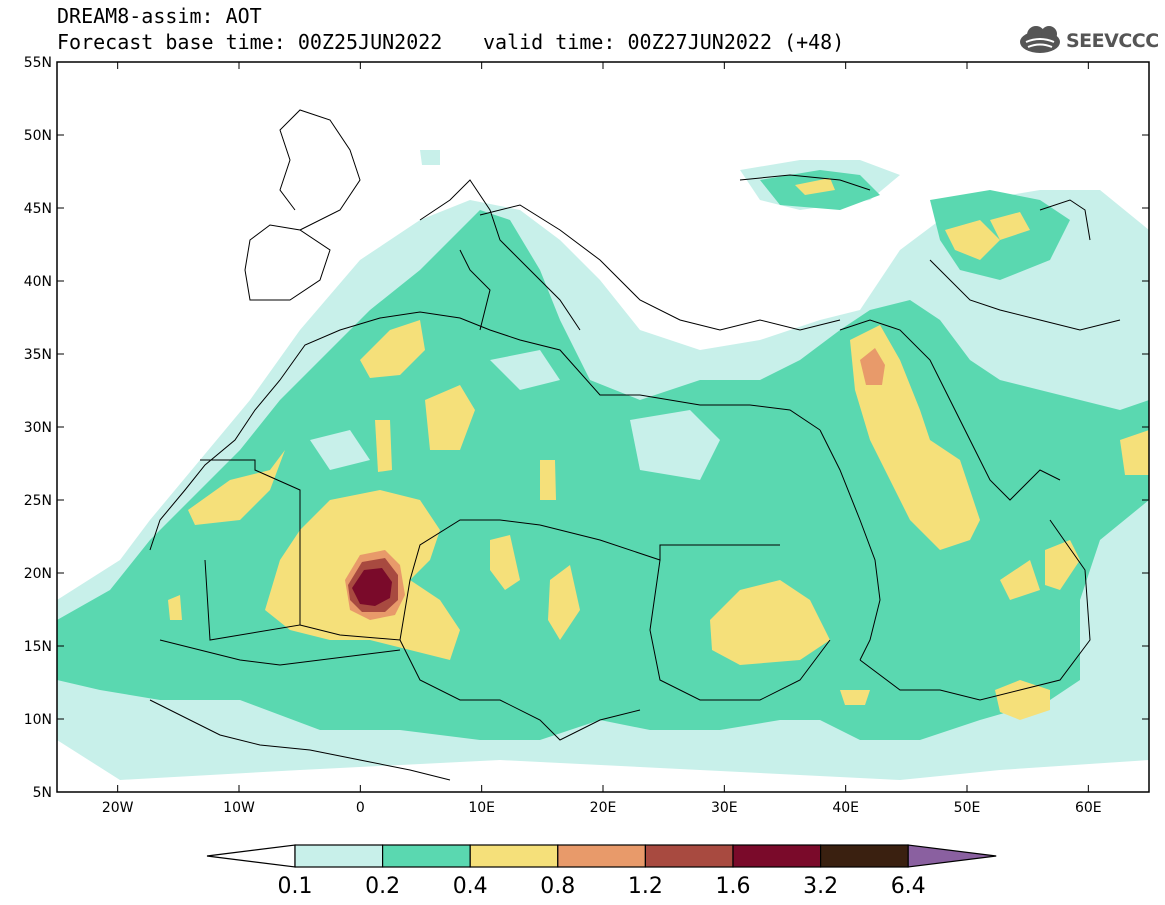 This screenshot has width=1165, height=905. Describe the element at coordinates (967, 808) in the screenshot. I see `lon-label: 50E` at that location.